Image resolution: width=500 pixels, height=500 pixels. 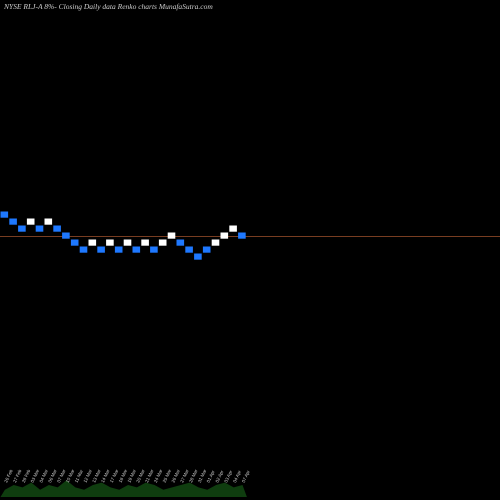 I want to click on date-tick-label: 06 Mar, so click(x=52, y=475).